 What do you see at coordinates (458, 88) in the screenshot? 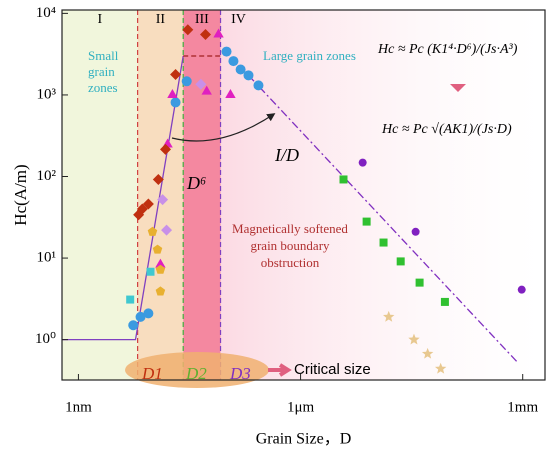
I see `arrow-down` at bounding box center [458, 88].